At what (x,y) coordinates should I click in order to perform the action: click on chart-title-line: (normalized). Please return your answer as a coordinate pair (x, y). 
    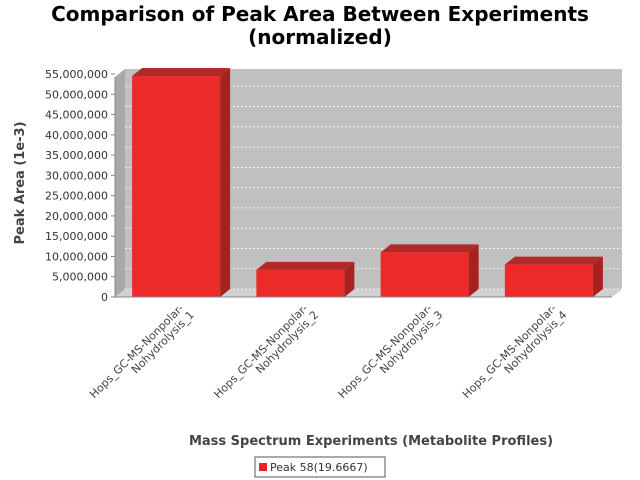
    Looking at the image, I should click on (320, 37).